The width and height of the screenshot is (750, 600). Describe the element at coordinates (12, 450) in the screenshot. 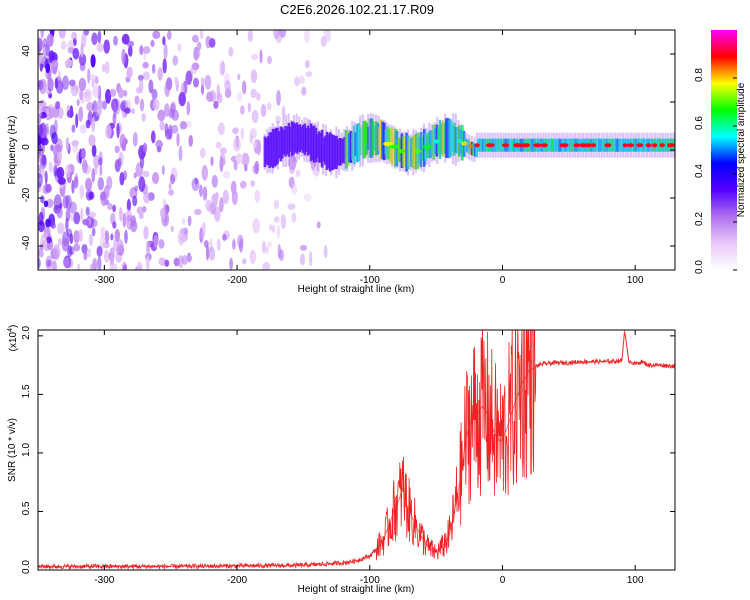

I see `snr-ylabel: SNR (10 * v/v)` at that location.